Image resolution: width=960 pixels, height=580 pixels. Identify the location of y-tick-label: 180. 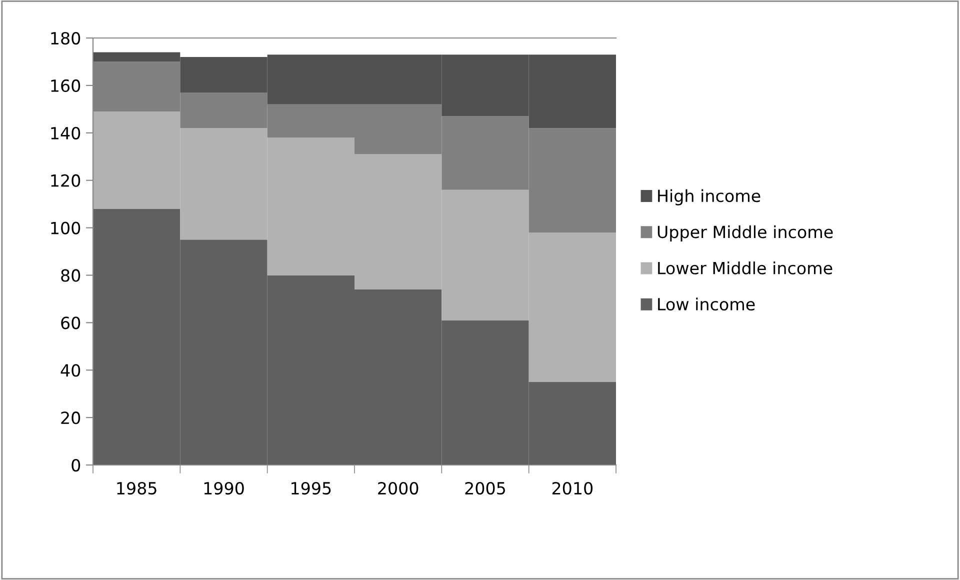
(65, 38).